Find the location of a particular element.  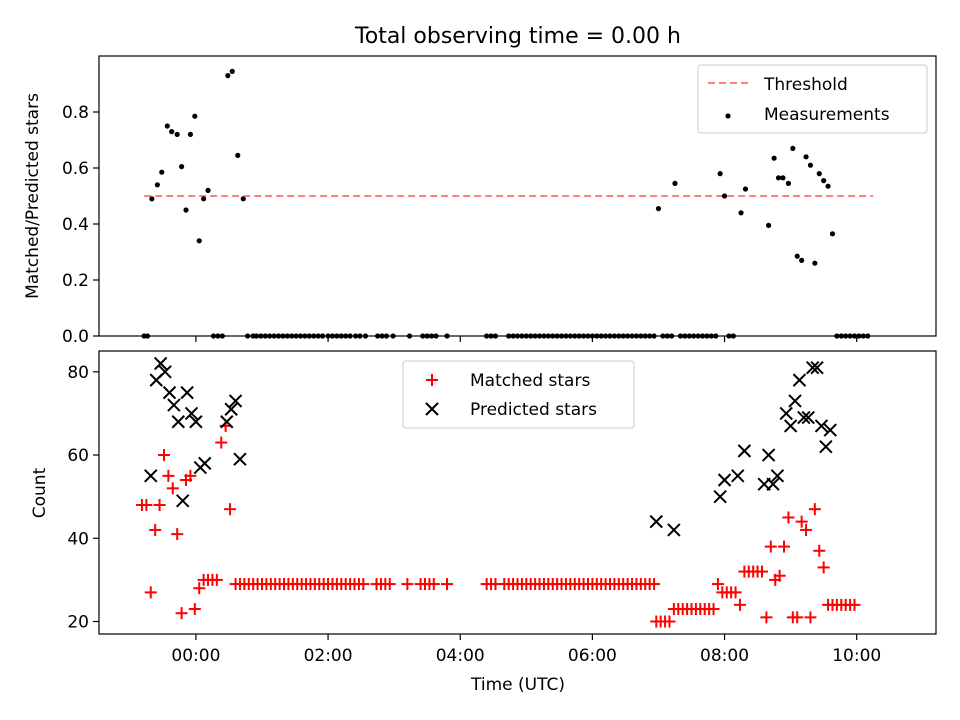

chart-title: Total observing time = 0.00 h is located at coordinates (517, 36).